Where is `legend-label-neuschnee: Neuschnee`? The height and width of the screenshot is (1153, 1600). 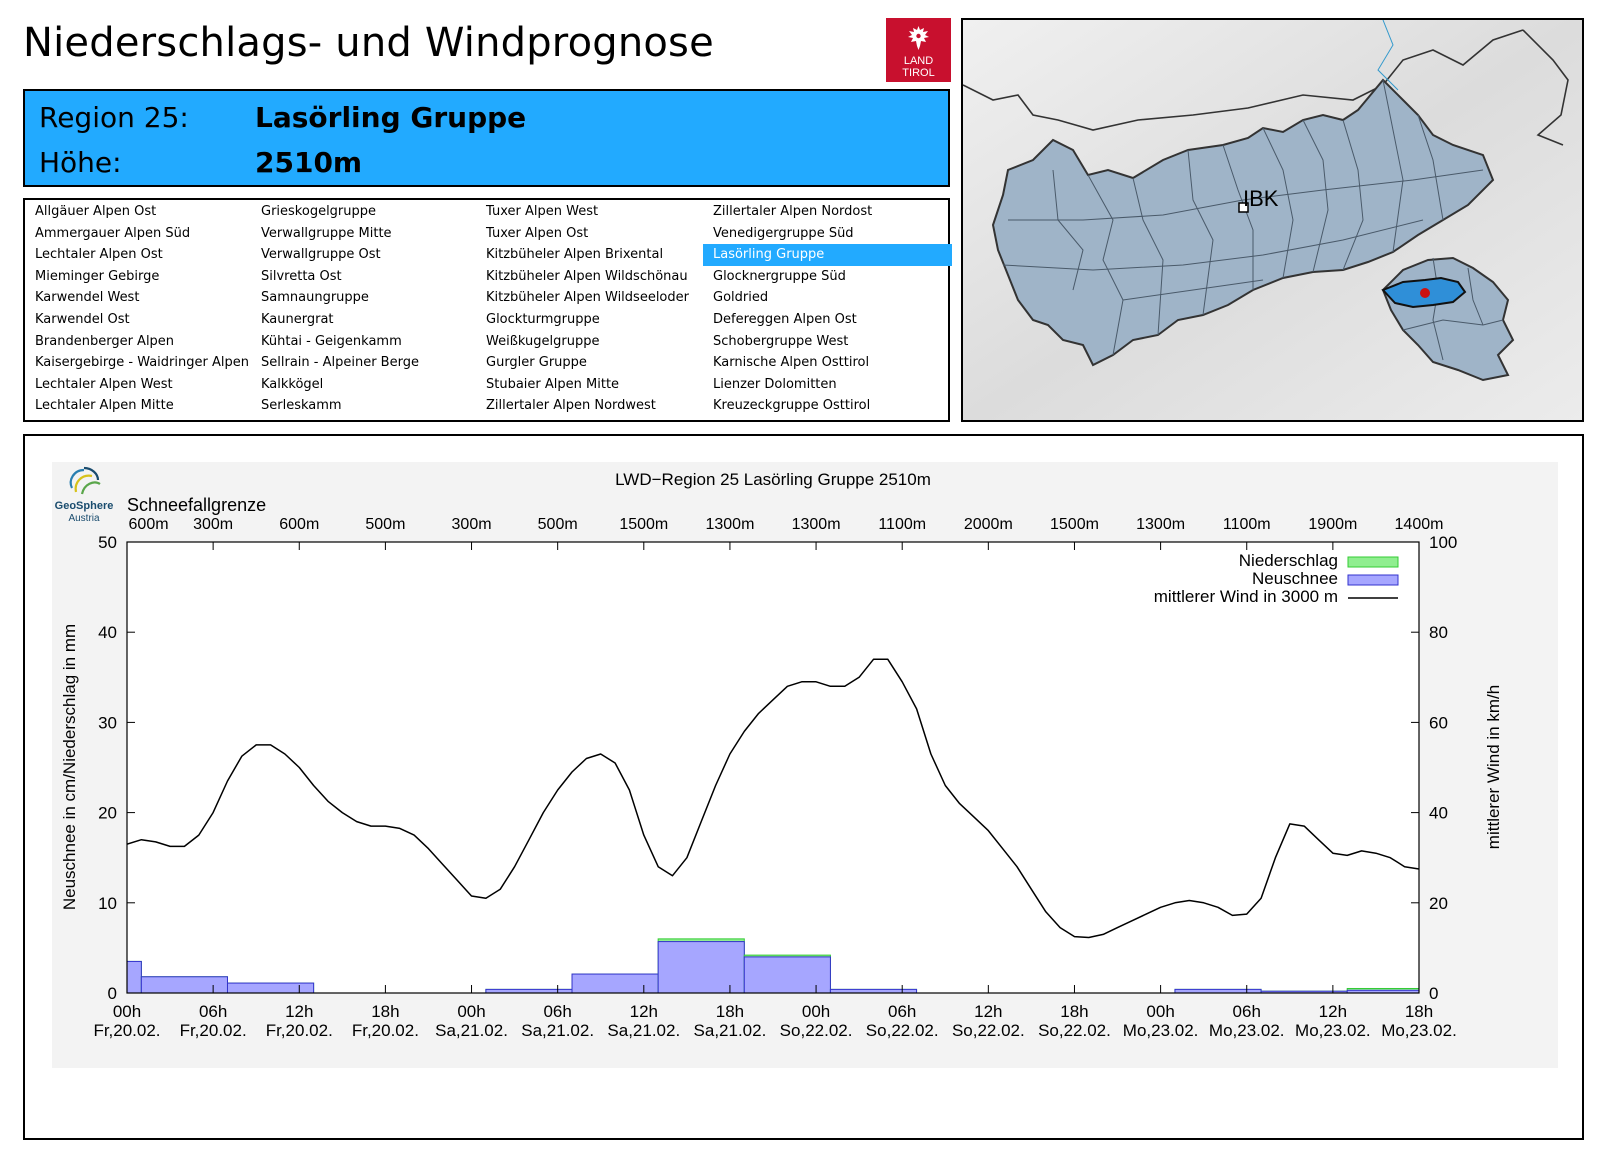 legend-label-neuschnee: Neuschnee is located at coordinates (1295, 578).